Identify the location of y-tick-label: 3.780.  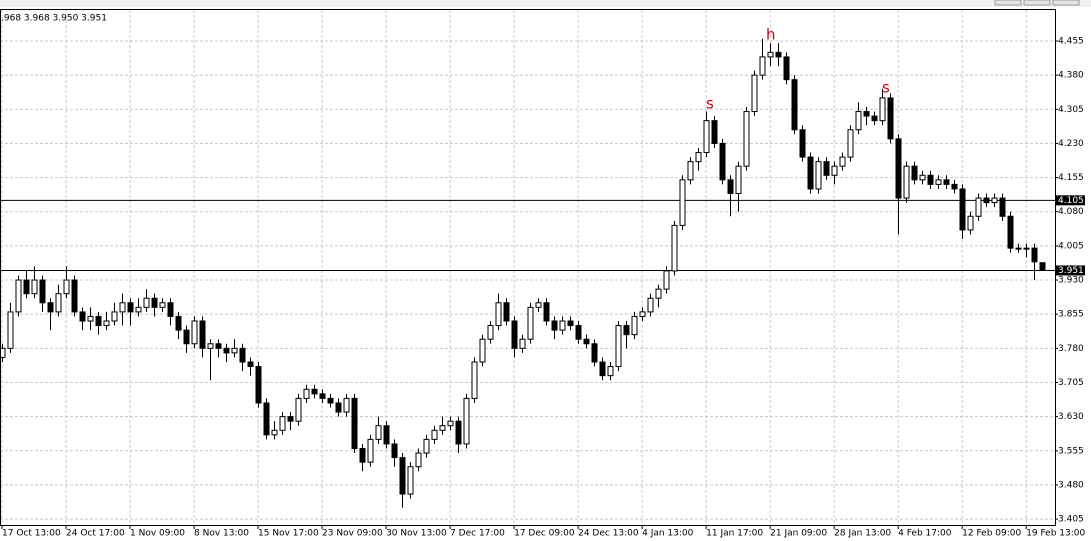
(1071, 349).